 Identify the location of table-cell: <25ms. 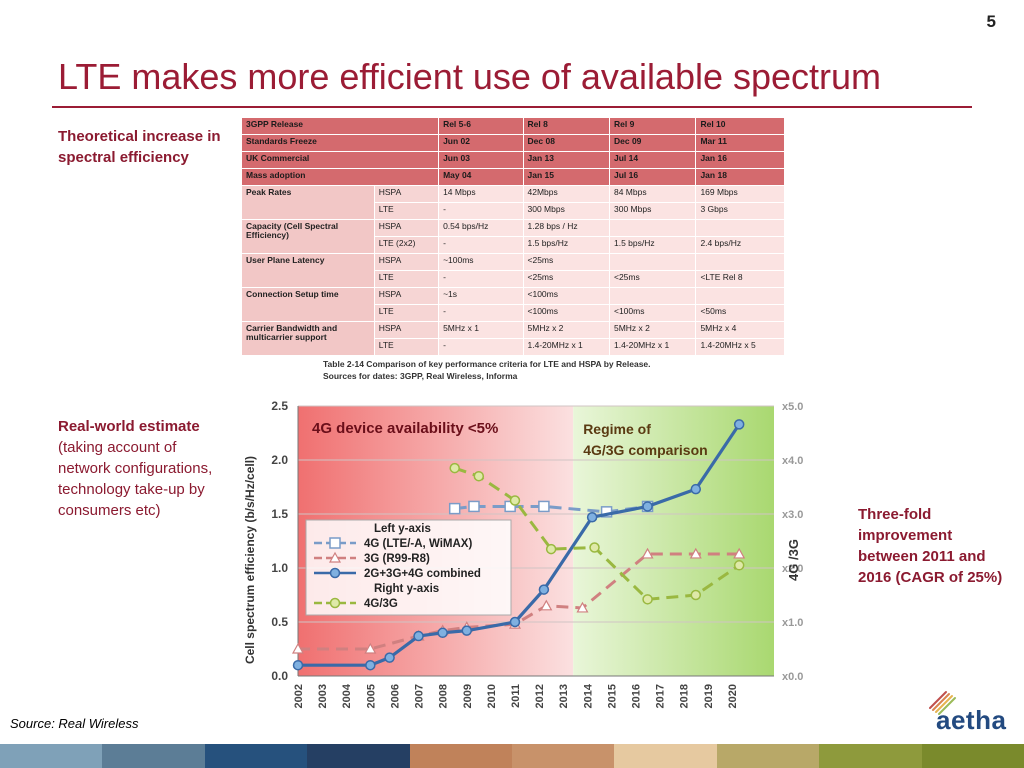
(652, 279).